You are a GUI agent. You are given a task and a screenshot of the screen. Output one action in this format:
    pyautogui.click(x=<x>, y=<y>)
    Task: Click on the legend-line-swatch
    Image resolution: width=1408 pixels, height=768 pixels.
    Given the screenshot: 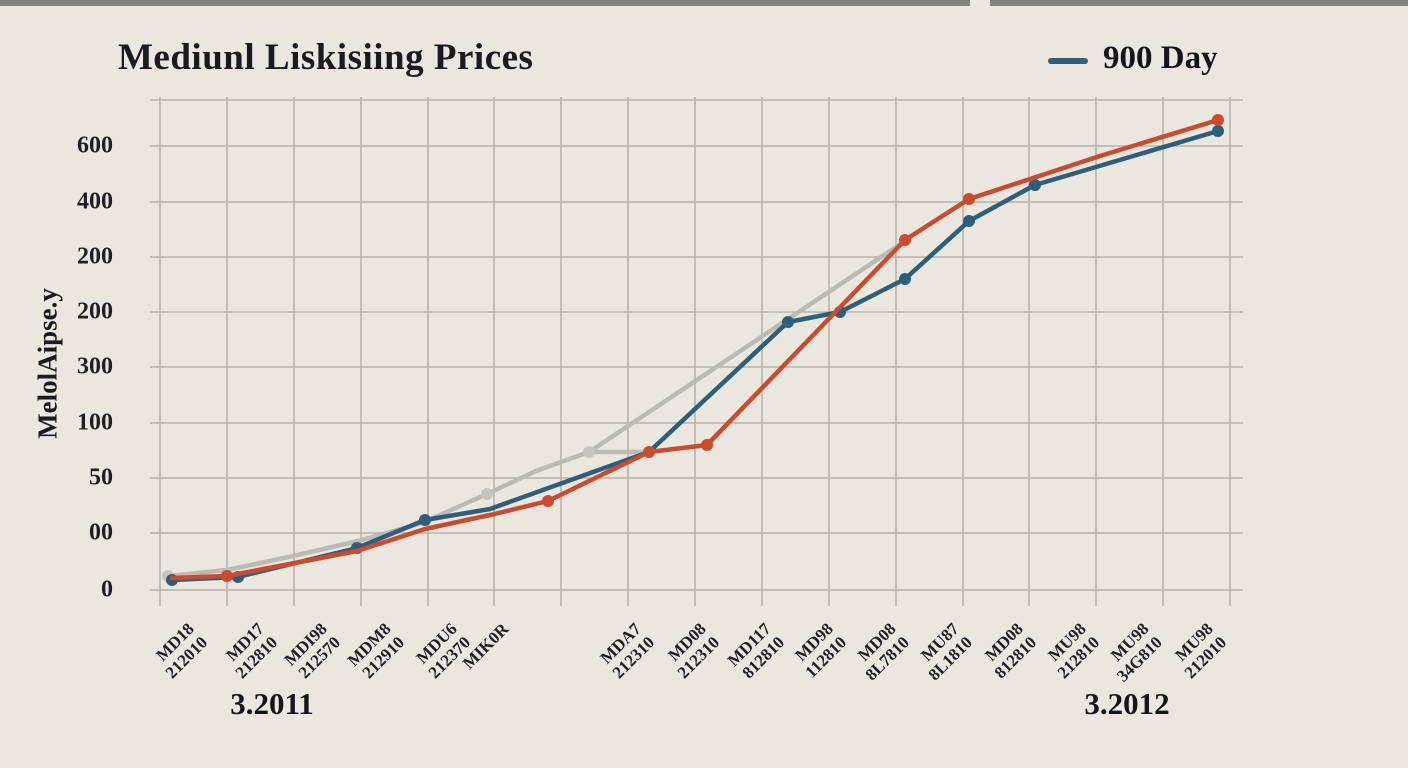 What is the action you would take?
    pyautogui.click(x=1068, y=60)
    